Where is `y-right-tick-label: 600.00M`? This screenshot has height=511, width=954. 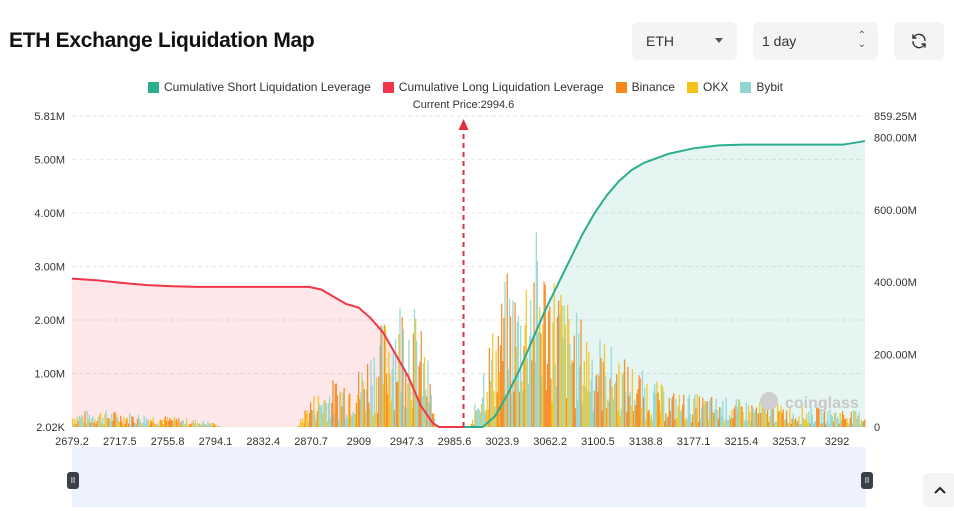
y-right-tick-label: 600.00M is located at coordinates (895, 211).